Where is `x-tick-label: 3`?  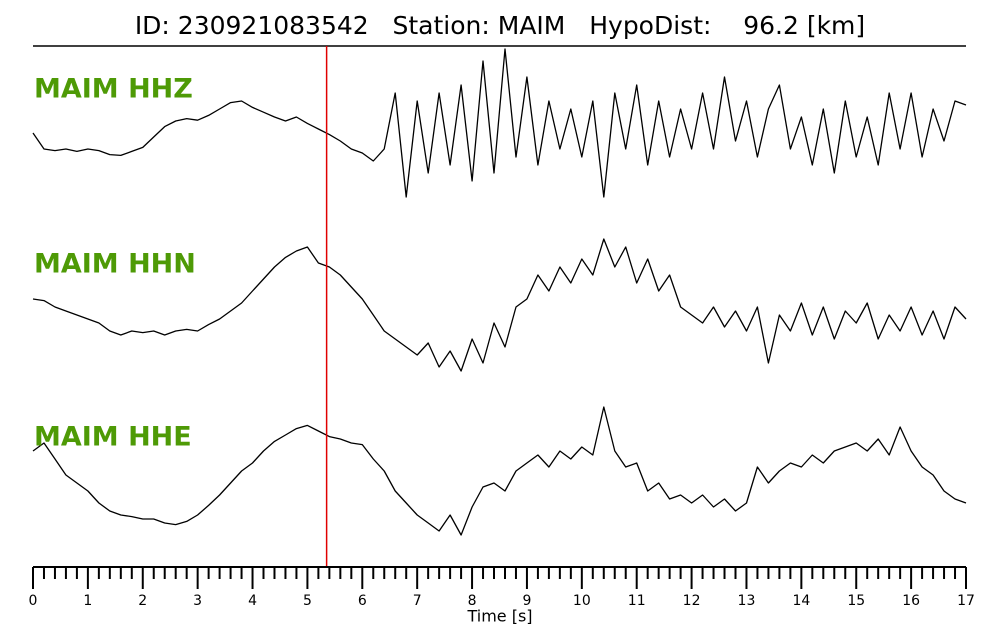 x-tick-label: 3 is located at coordinates (197, 601).